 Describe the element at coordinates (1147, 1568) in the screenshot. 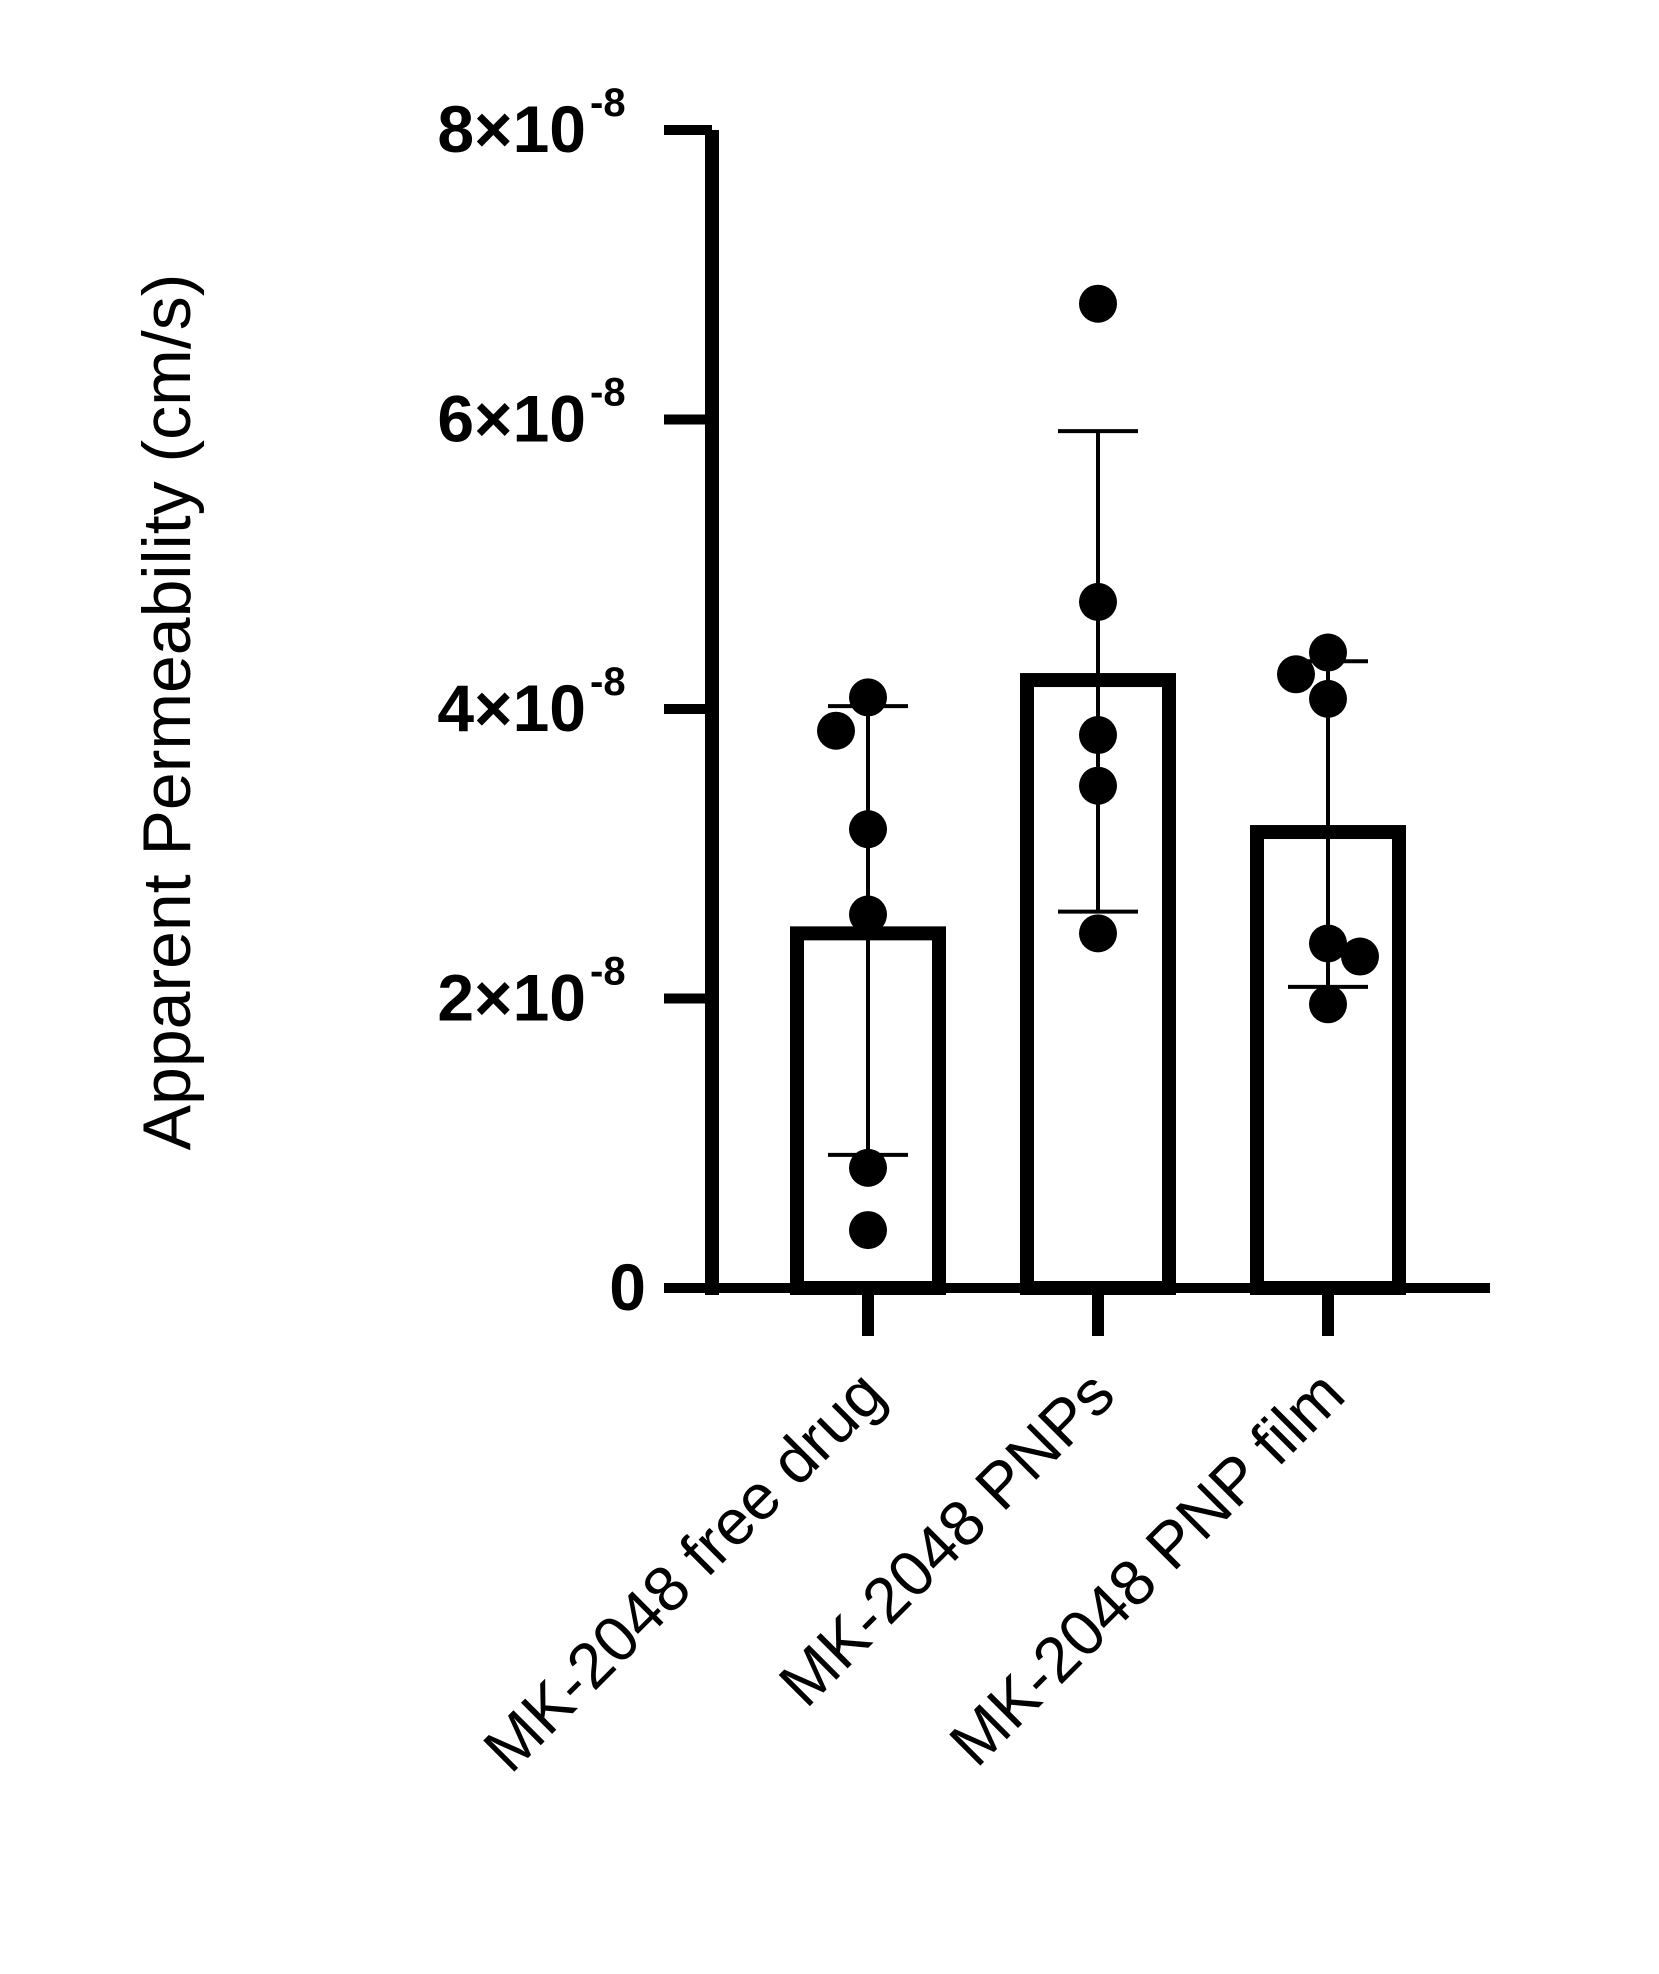

I see `x-tick-label: MK-2048 PNP film` at that location.